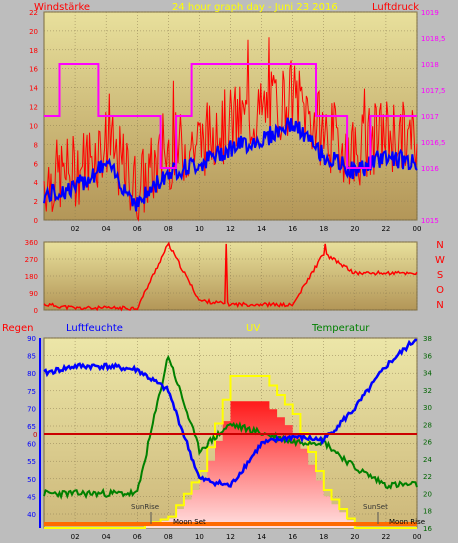 The width and height of the screenshot is (458, 543). I want to click on wind-tick-label: 20, so click(33, 32).